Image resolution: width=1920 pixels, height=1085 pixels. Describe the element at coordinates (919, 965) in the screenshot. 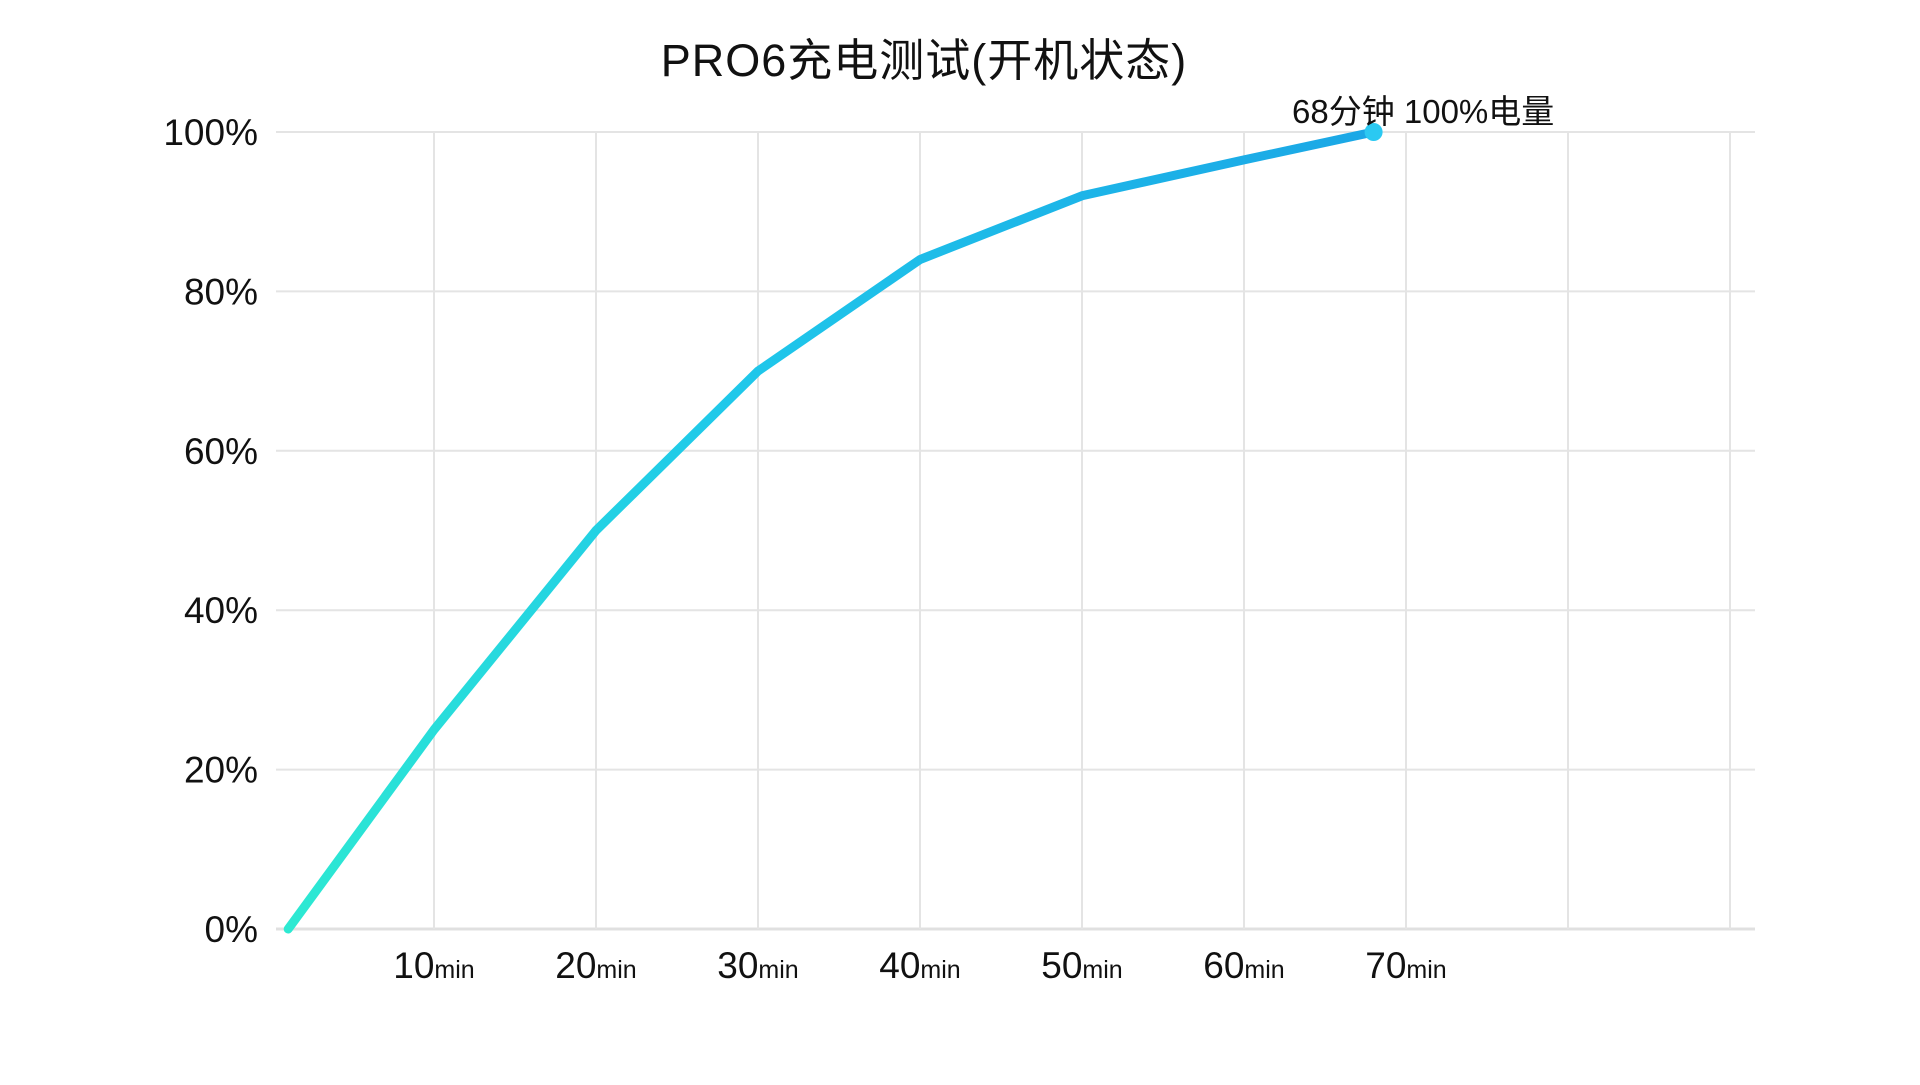

I see `x-tick-label-40: 40min` at that location.